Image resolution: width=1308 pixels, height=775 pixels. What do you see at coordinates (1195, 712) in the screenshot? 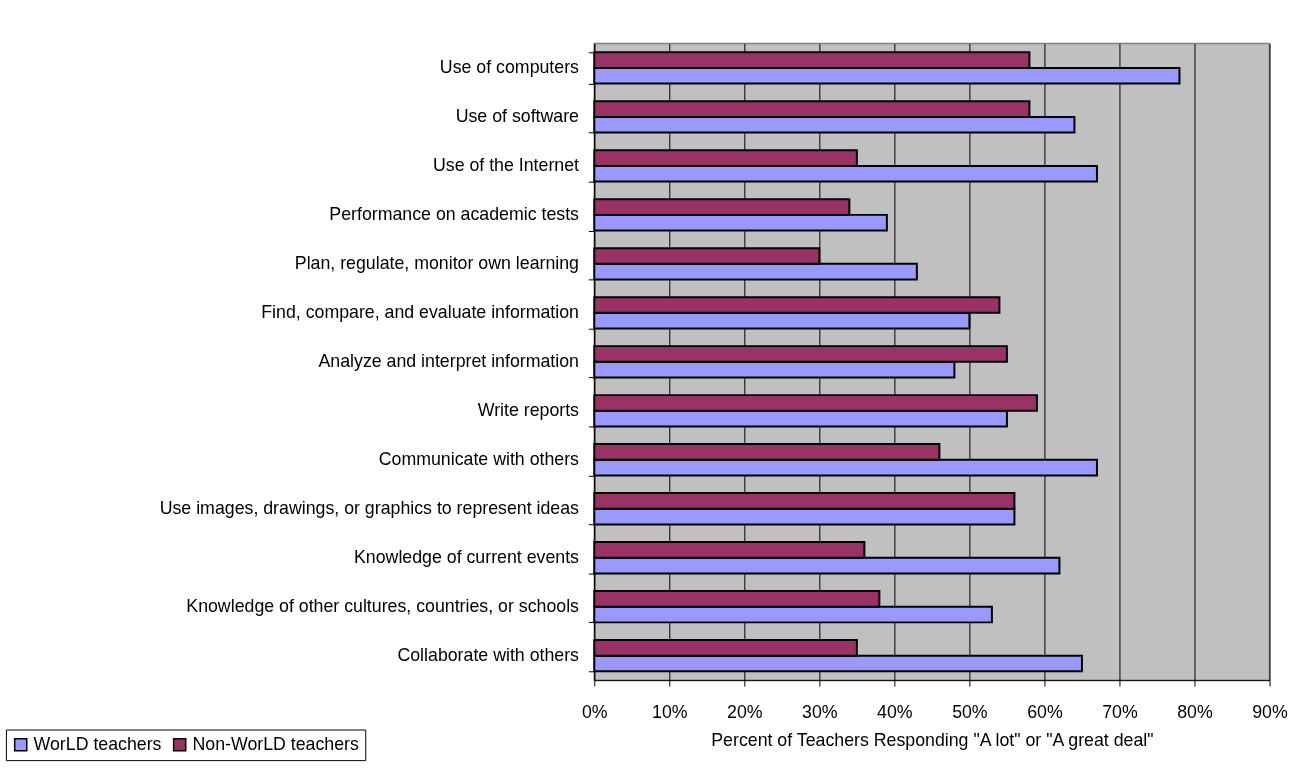
I see `x-tick-label: 80%` at bounding box center [1195, 712].